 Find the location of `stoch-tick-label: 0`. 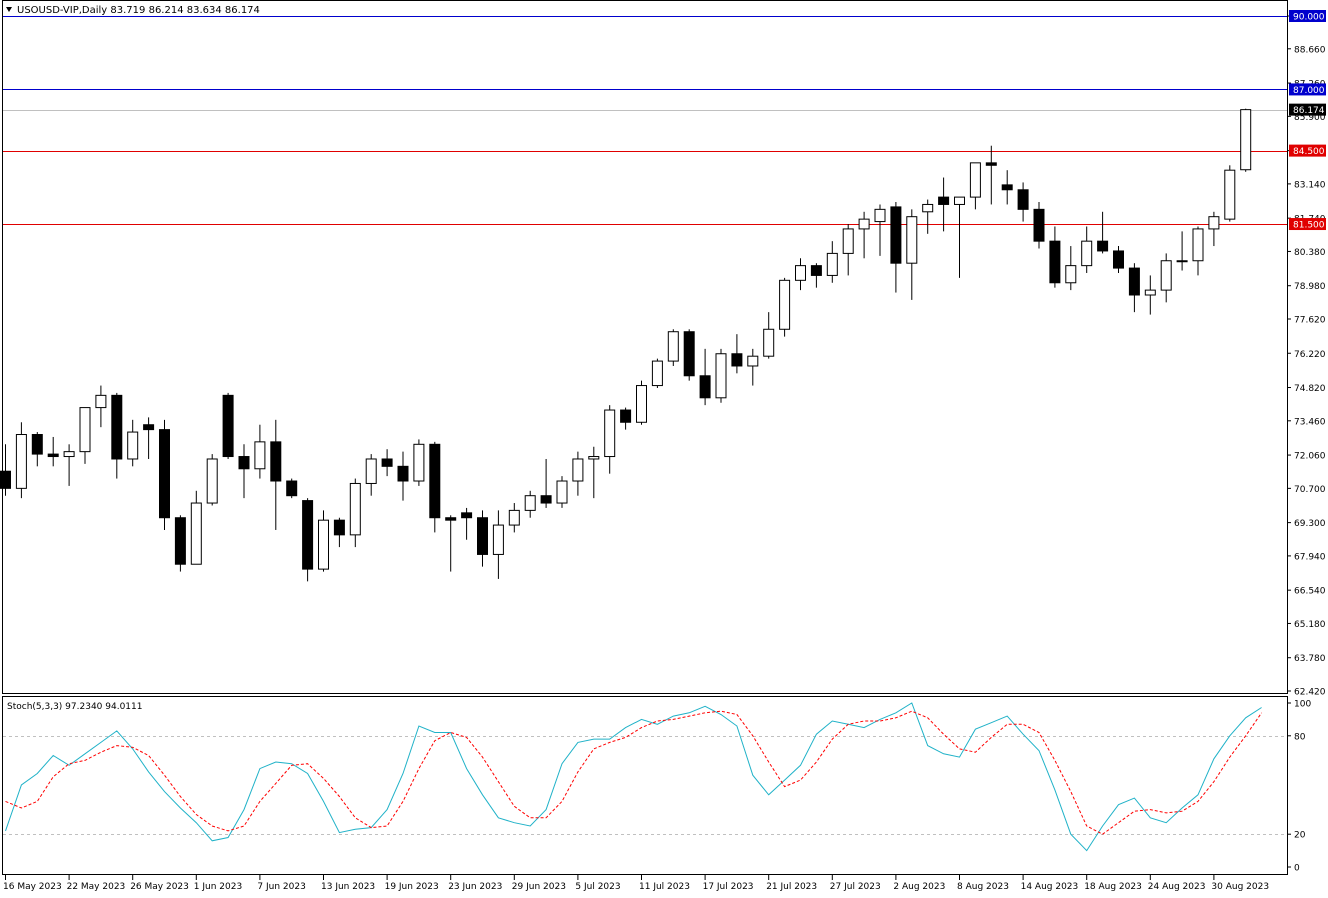

stoch-tick-label: 0 is located at coordinates (1297, 869).